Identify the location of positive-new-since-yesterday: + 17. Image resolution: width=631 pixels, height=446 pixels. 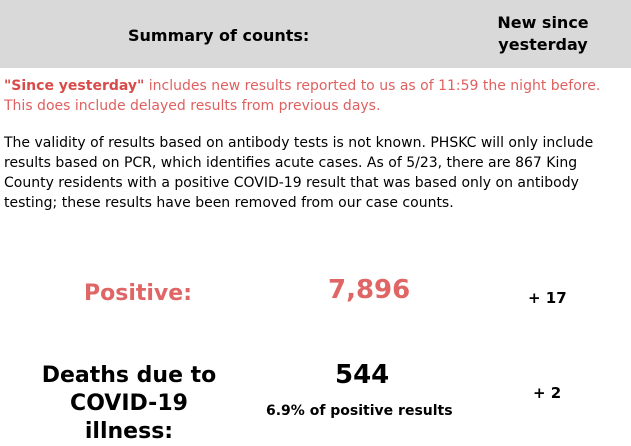
(547, 298).